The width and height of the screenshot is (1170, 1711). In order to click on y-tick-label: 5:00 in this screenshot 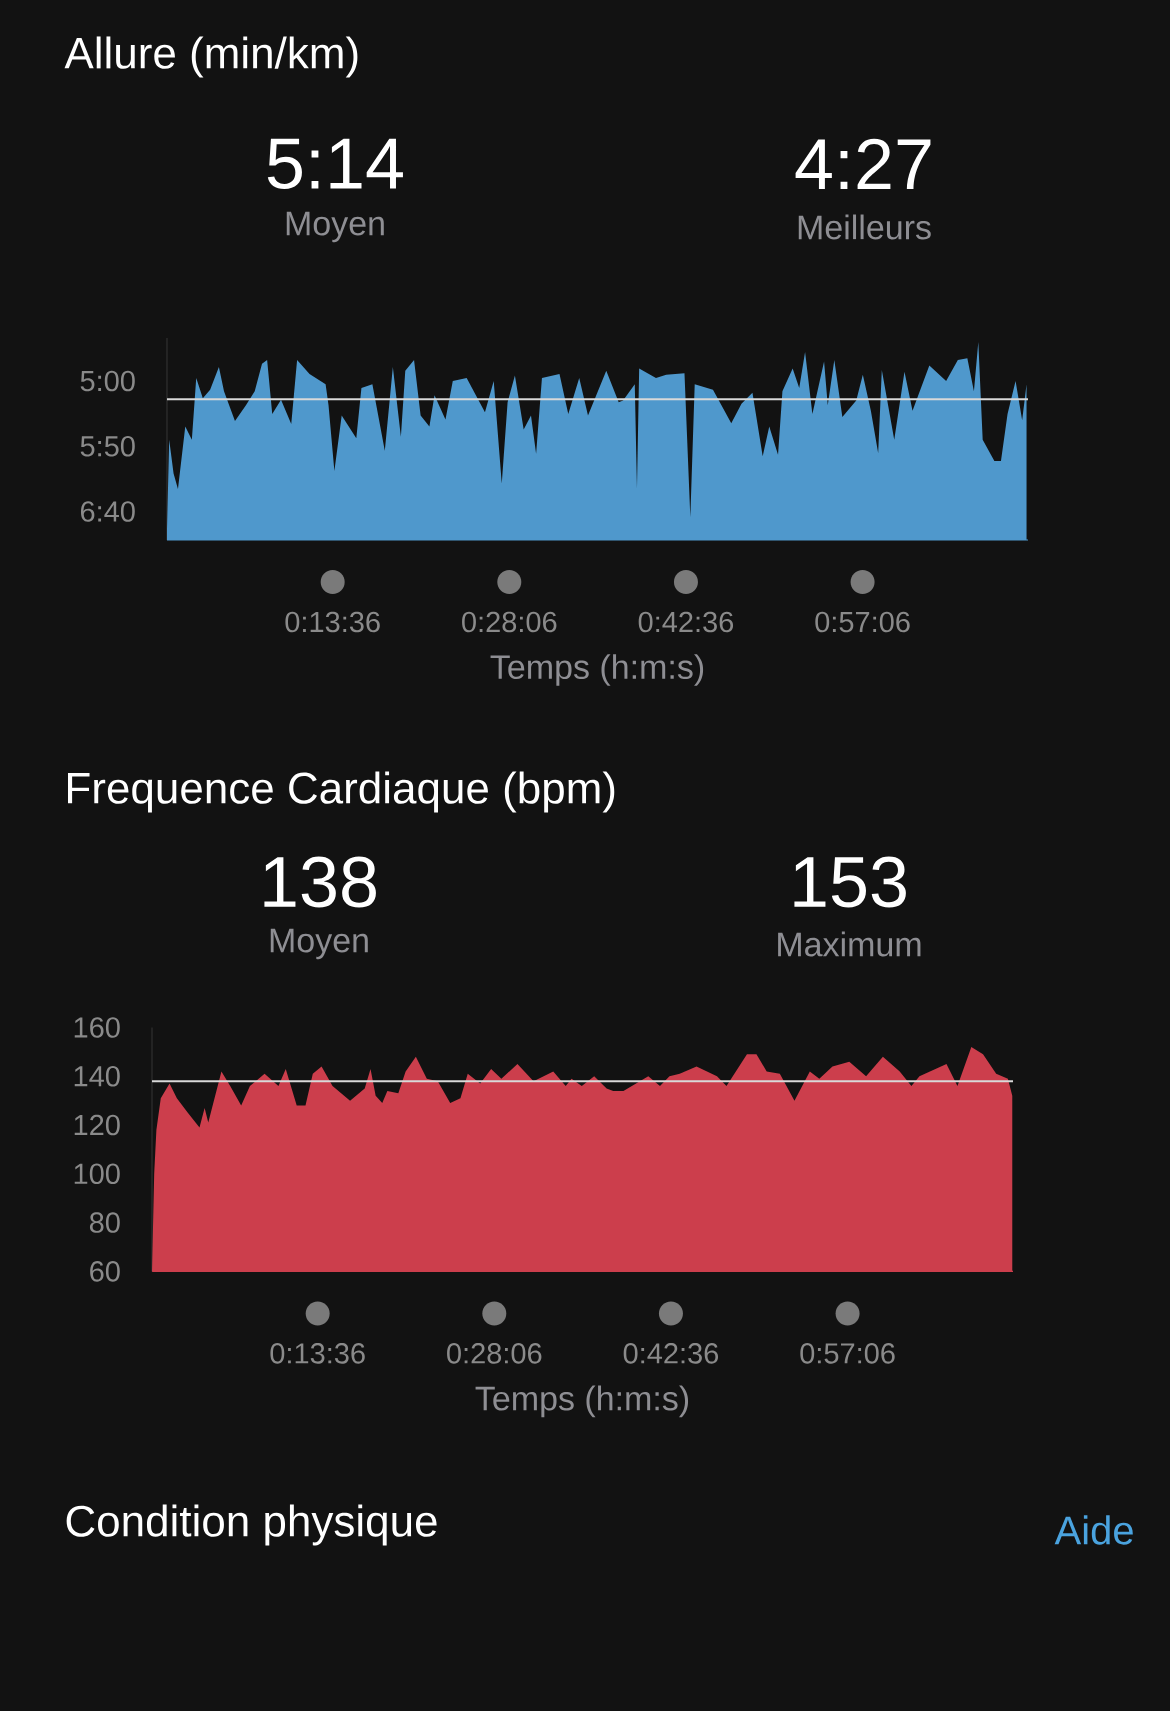, I will do `click(107, 381)`.